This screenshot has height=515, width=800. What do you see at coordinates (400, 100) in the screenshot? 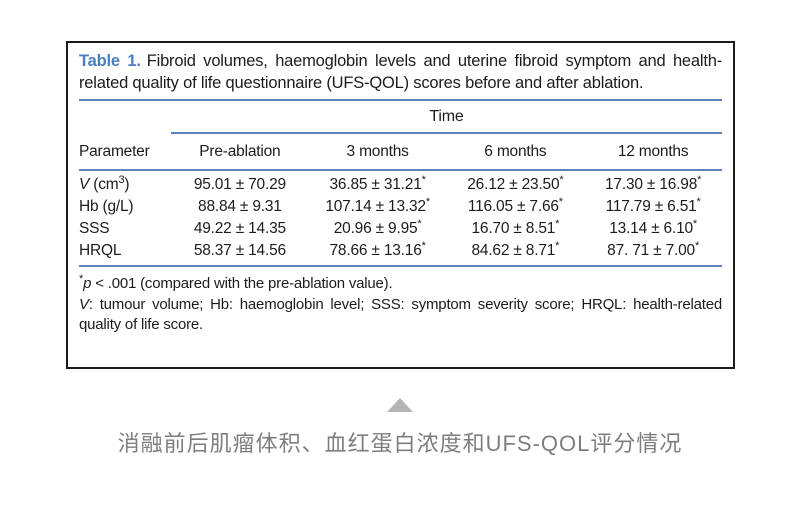
I see `rule-under-title` at bounding box center [400, 100].